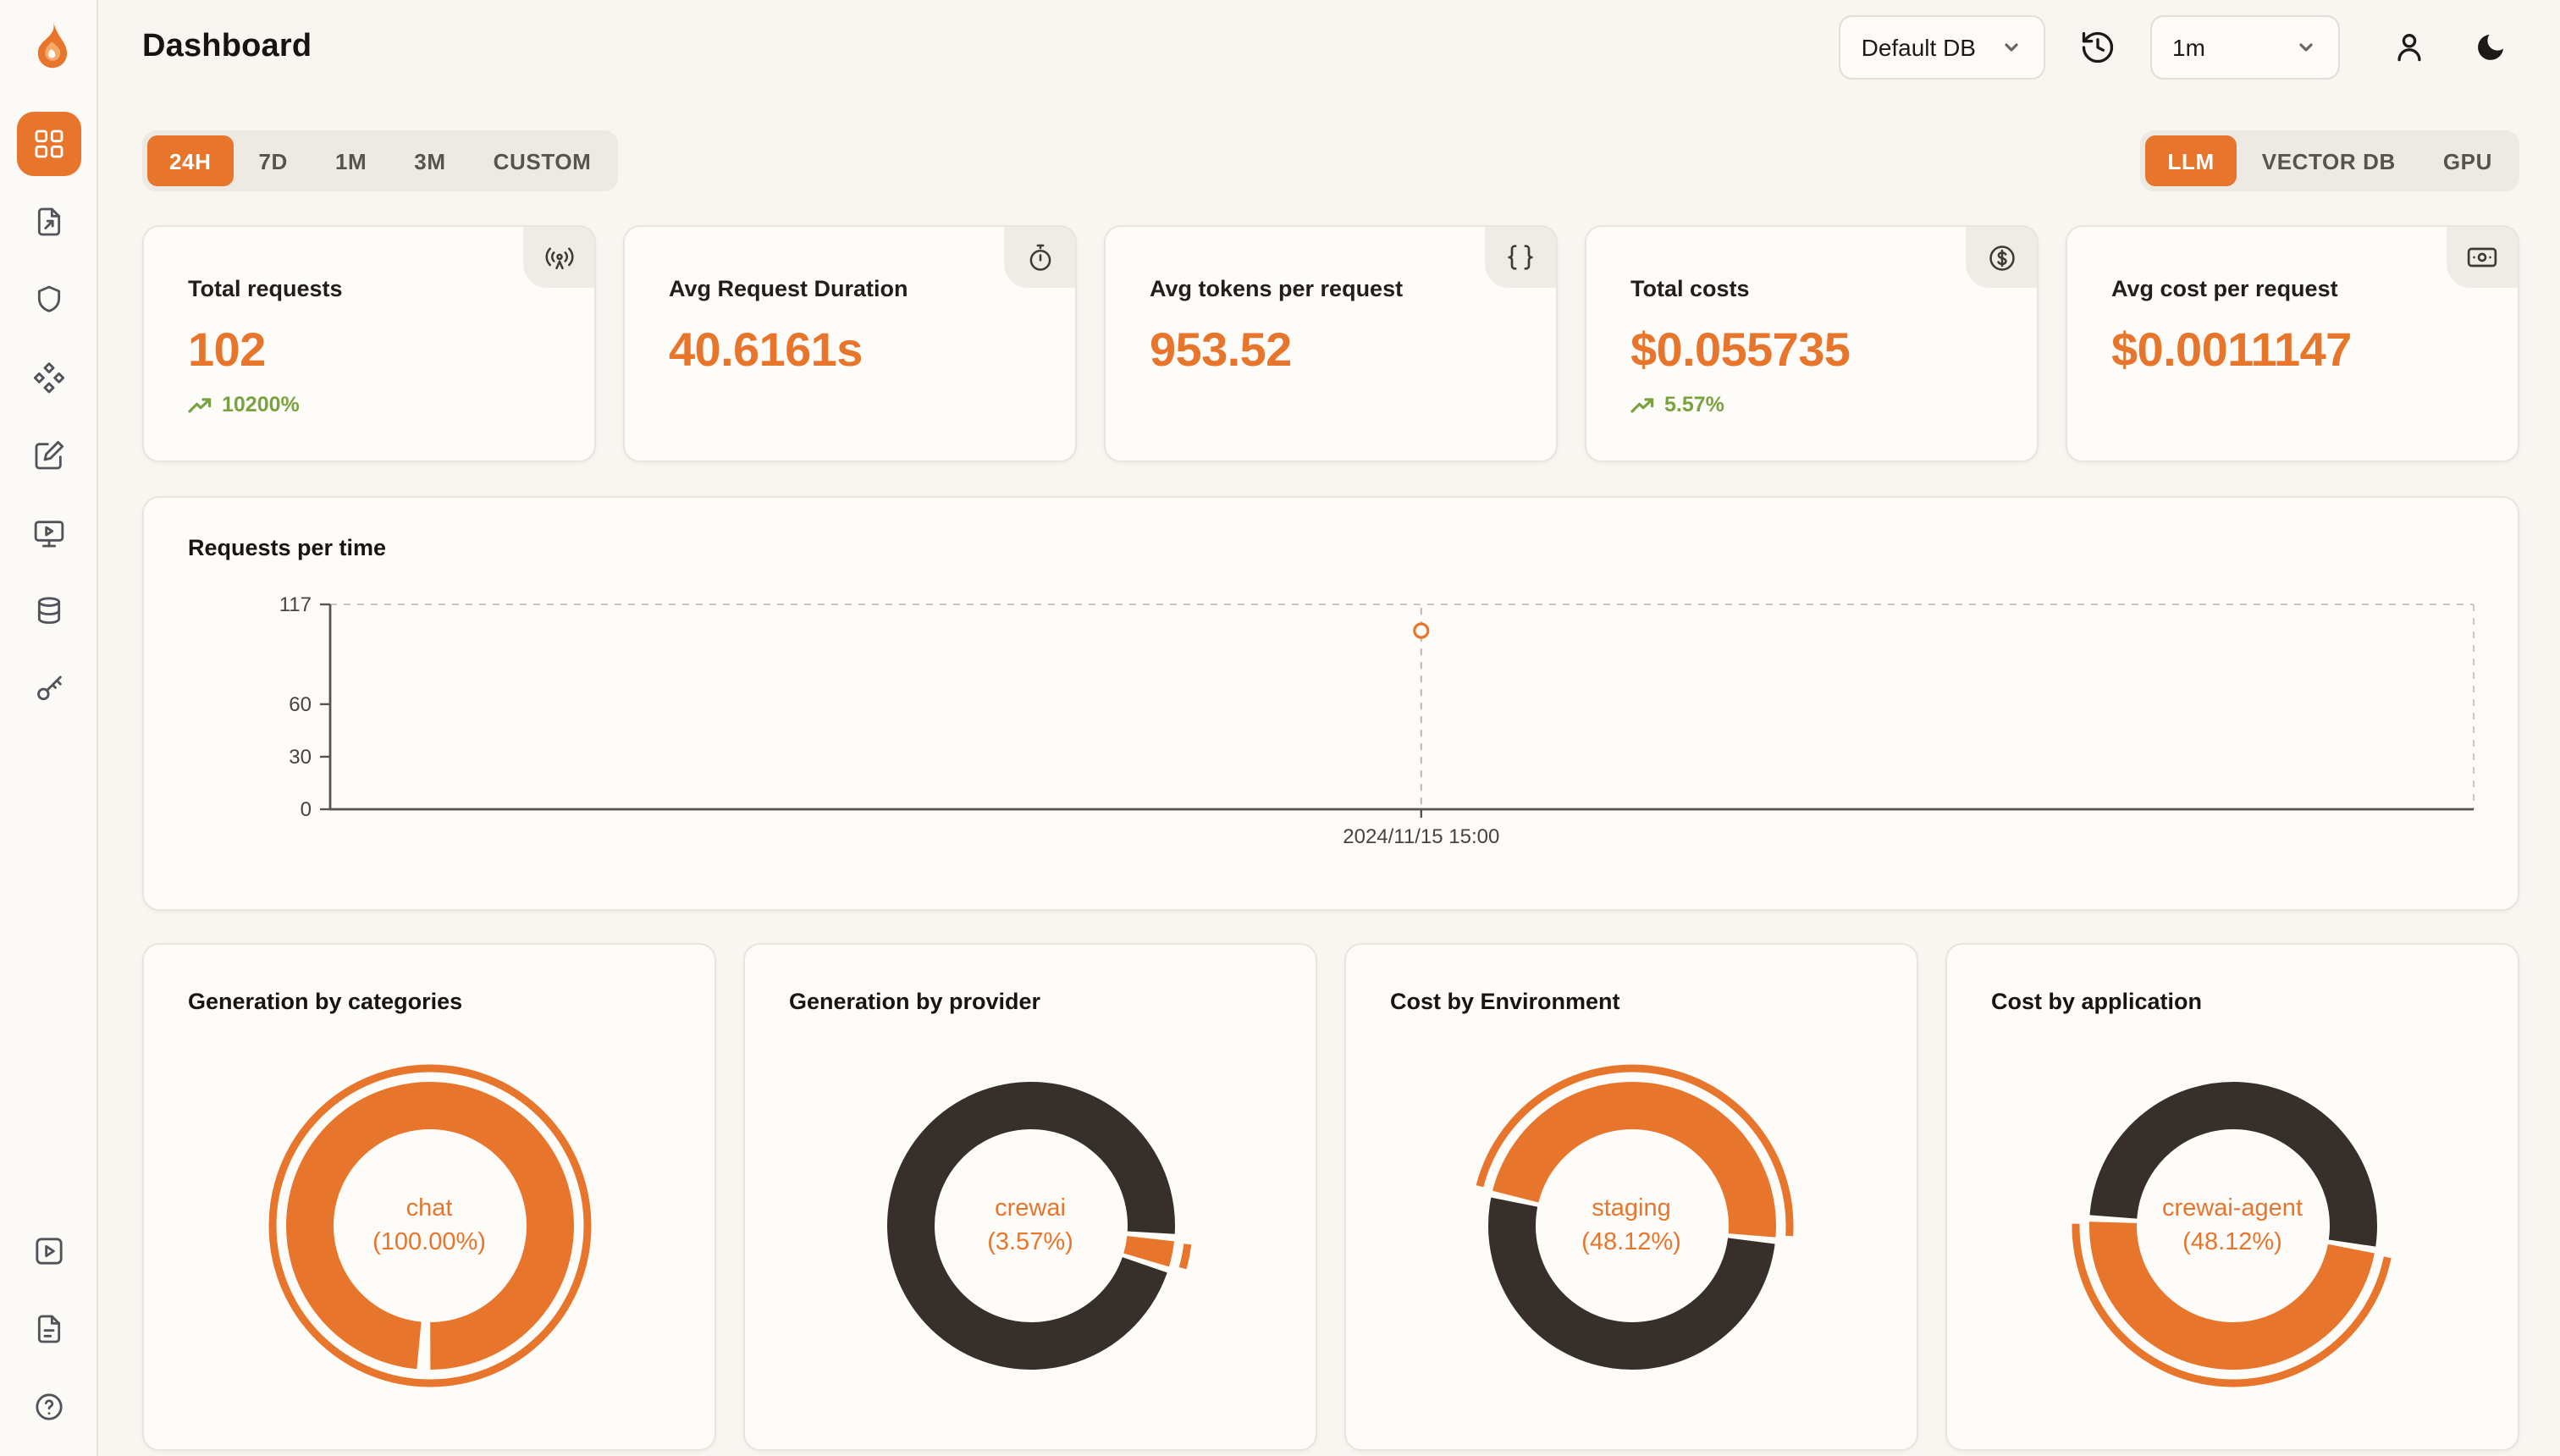 The width and height of the screenshot is (2560, 1456). What do you see at coordinates (1918, 47) in the screenshot?
I see `db-select-value: Default DB` at bounding box center [1918, 47].